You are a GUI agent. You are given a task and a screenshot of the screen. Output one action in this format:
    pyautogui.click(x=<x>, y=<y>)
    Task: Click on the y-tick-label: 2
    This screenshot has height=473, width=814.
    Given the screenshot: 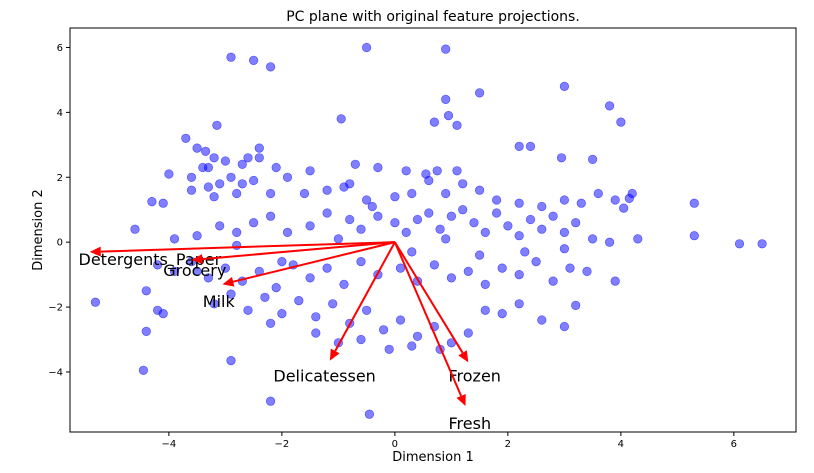 What is the action you would take?
    pyautogui.click(x=60, y=178)
    